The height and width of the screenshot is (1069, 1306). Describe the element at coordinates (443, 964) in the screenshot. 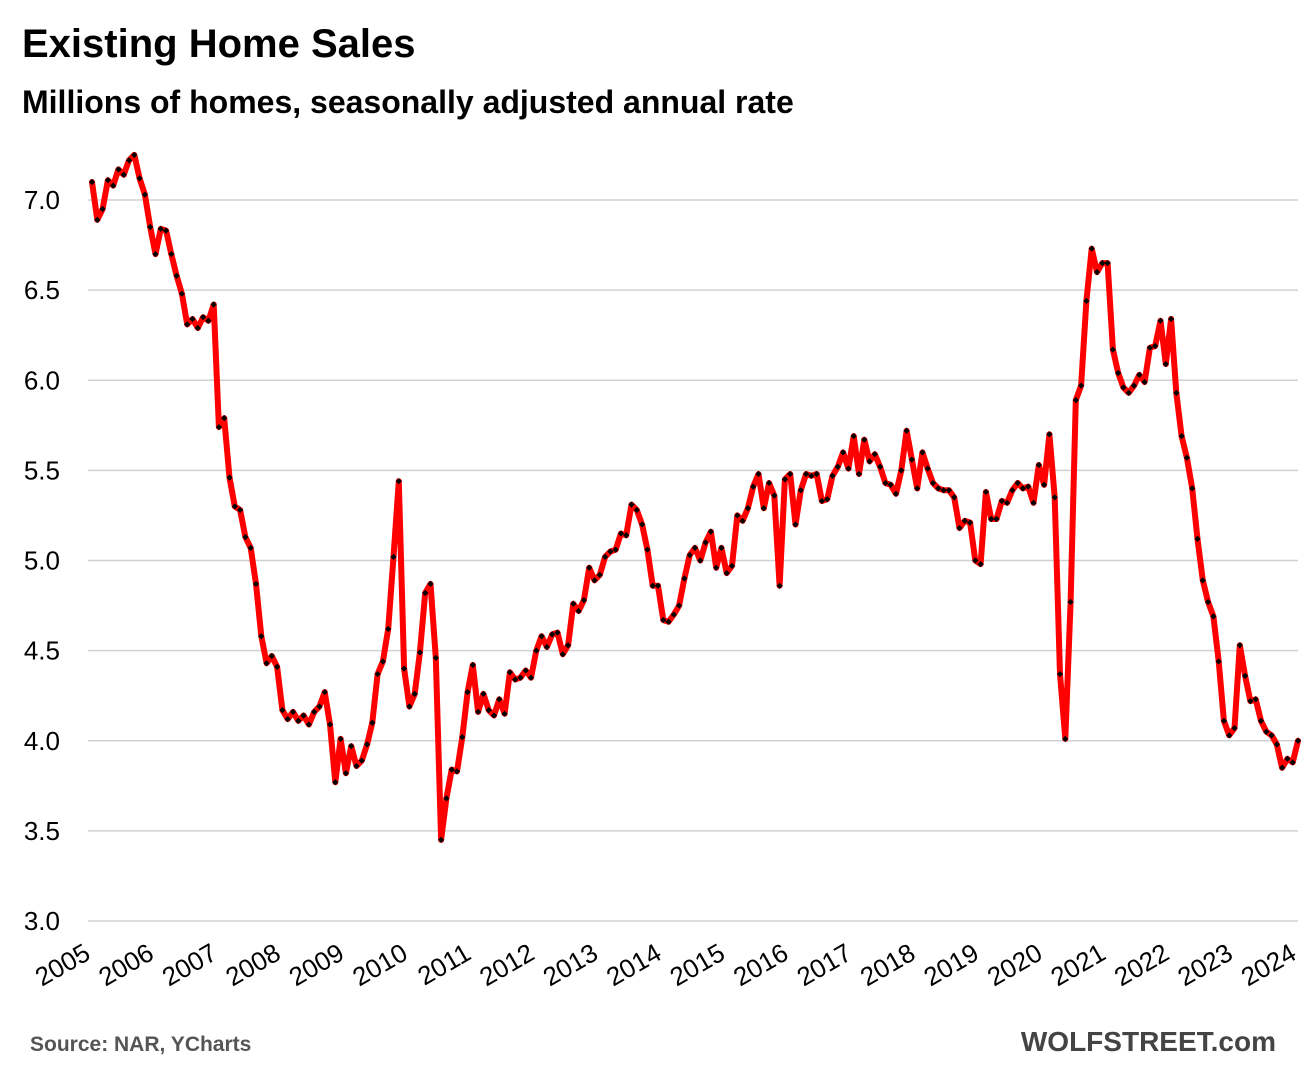

I see `x-tick-label: 2011` at that location.